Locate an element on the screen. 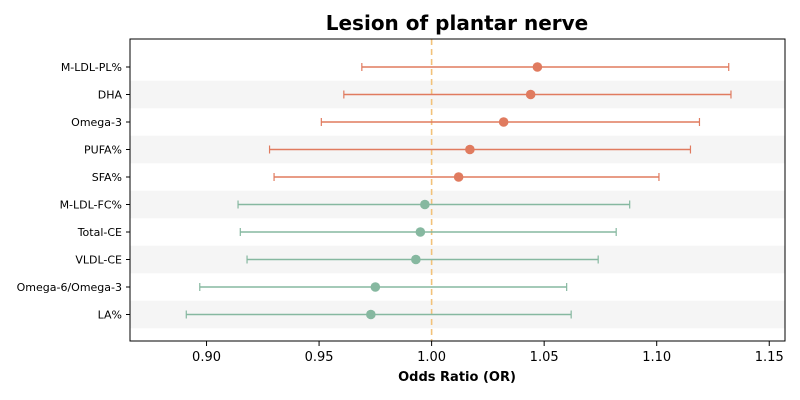  y-tick-label: M-LDL-FC% is located at coordinates (91, 205).